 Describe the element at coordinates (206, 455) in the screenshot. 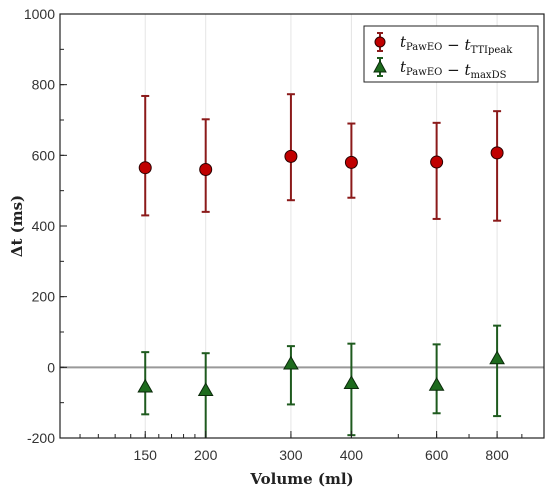

I see `x-tick-label: 200` at that location.